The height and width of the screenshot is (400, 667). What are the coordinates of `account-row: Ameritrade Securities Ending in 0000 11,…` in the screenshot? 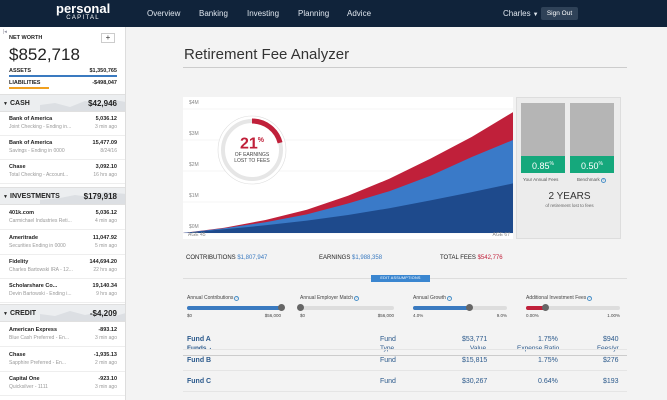 It's located at (62, 243).